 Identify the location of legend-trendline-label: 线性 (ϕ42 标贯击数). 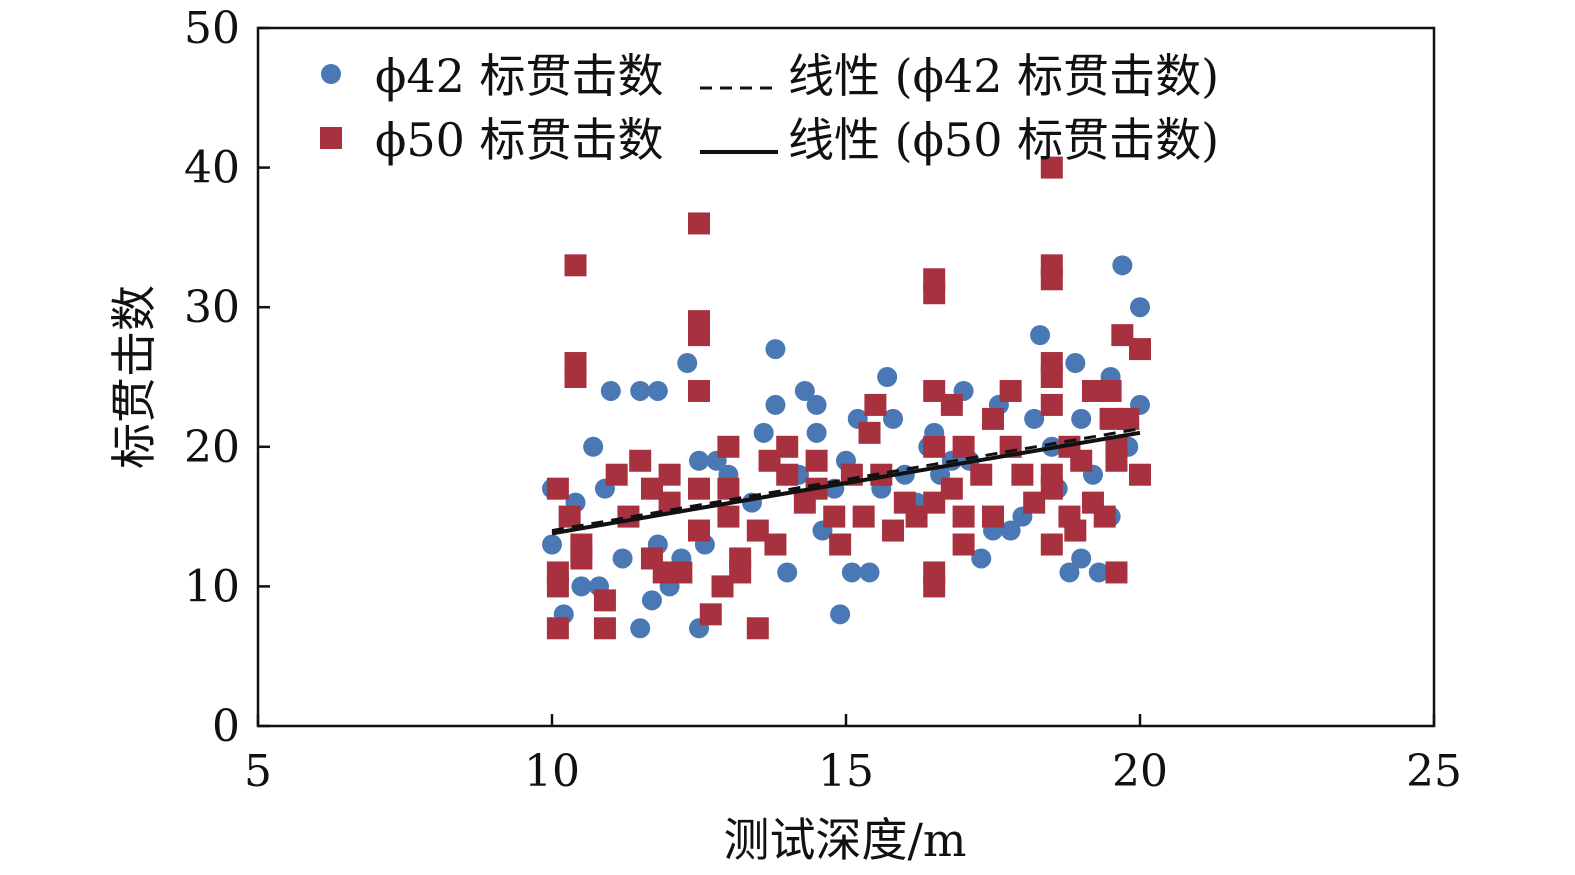
(1003, 76).